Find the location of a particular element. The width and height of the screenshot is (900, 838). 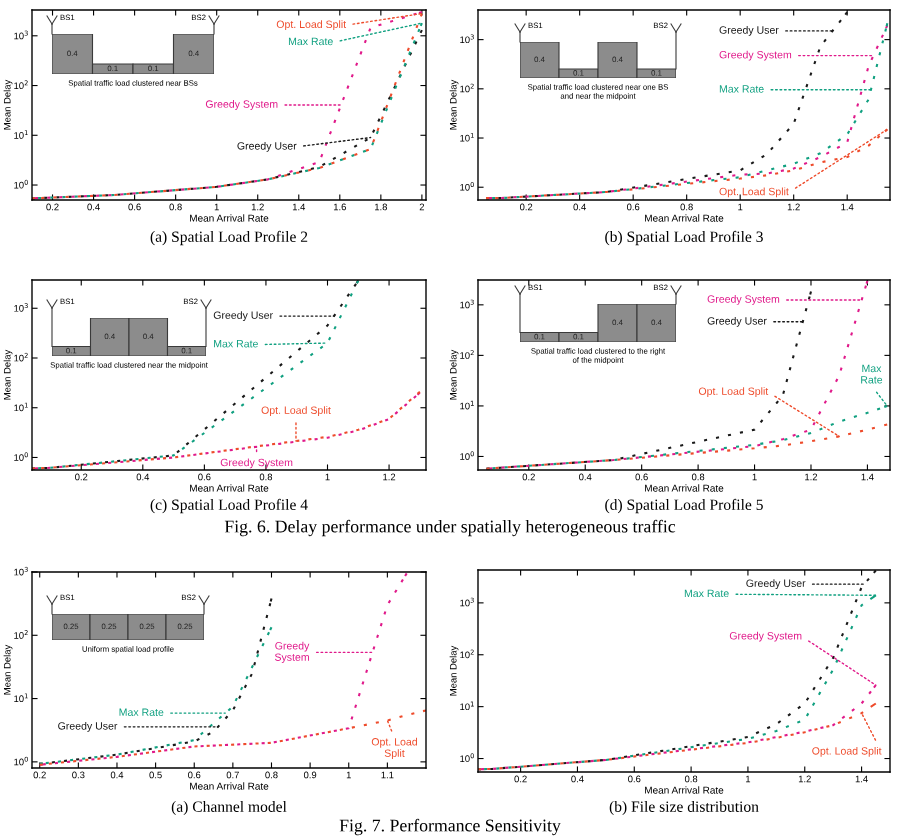

caption: Fig. 7. Performance Sensitivity is located at coordinates (450, 827).